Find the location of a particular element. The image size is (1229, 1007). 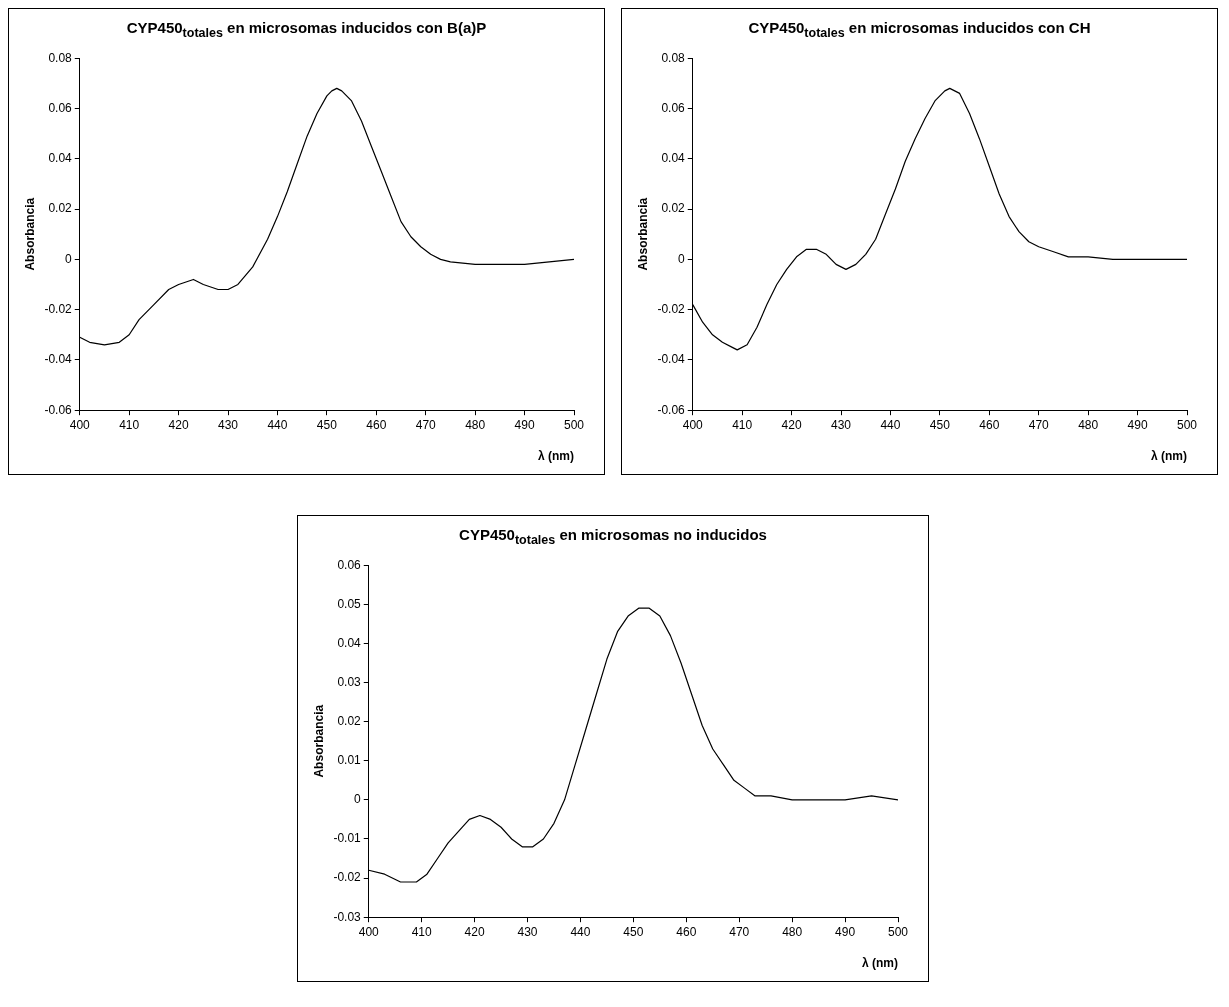

chart-title: CYP450$_{totales}$ en microsomas inducidos con CH is located at coordinates (919, 29).